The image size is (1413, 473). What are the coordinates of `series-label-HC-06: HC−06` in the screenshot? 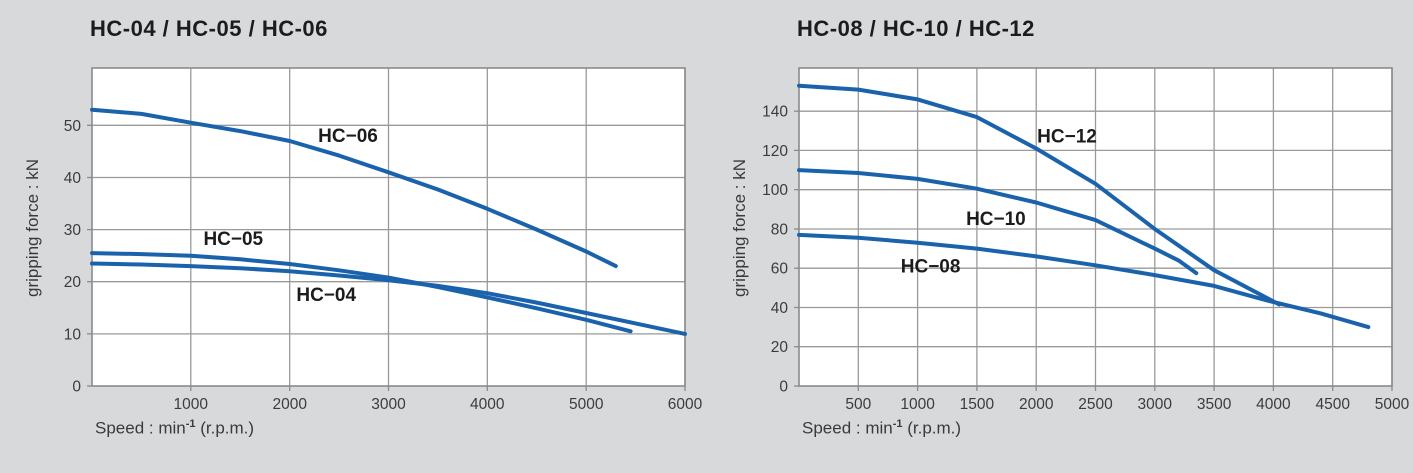 It's located at (348, 136).